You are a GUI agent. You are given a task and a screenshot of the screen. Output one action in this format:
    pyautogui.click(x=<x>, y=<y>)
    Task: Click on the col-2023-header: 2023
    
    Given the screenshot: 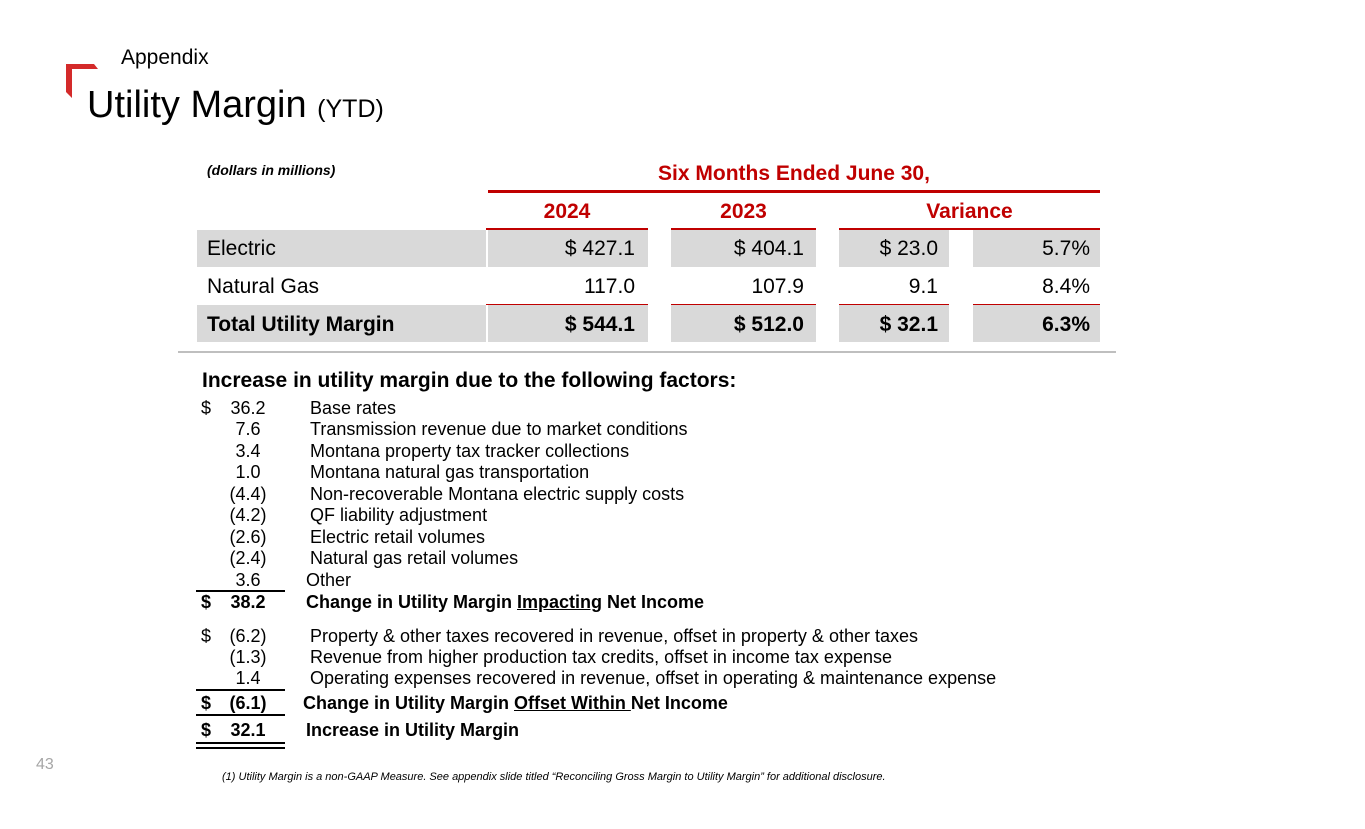 What is the action you would take?
    pyautogui.click(x=743, y=211)
    